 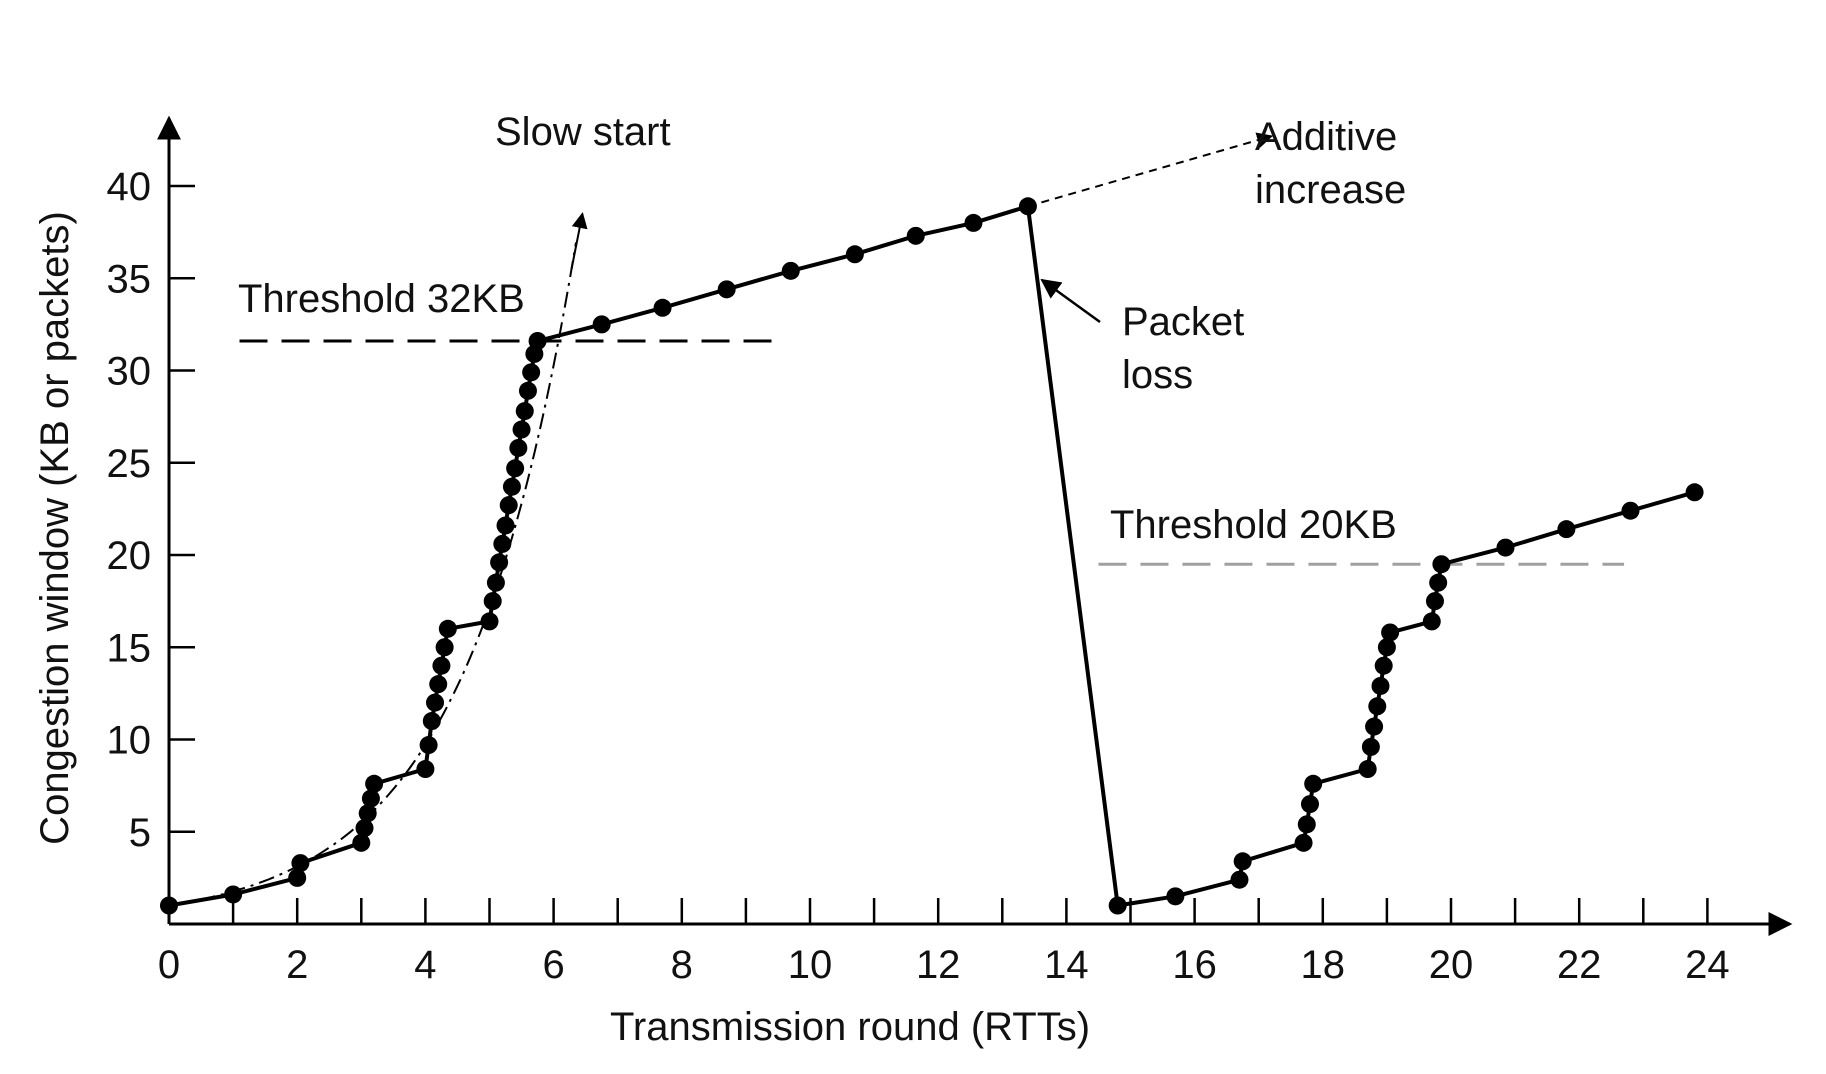 I want to click on y-tick-label: 25, so click(x=129, y=464).